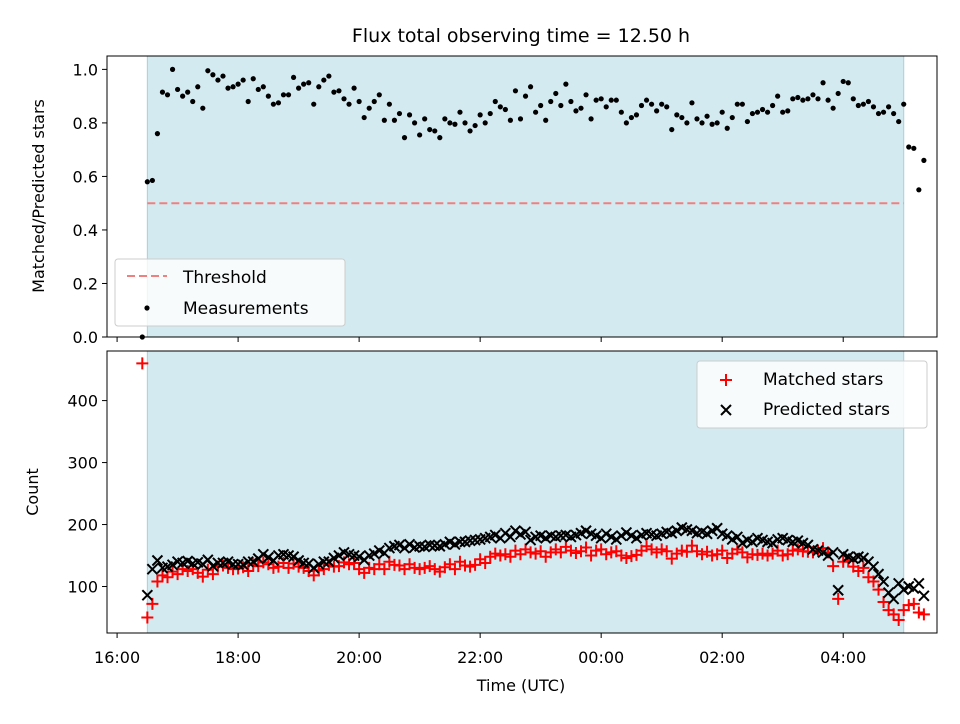 The width and height of the screenshot is (960, 724). What do you see at coordinates (85, 123) in the screenshot?
I see `top-y-tick-label: 0.8` at bounding box center [85, 123].